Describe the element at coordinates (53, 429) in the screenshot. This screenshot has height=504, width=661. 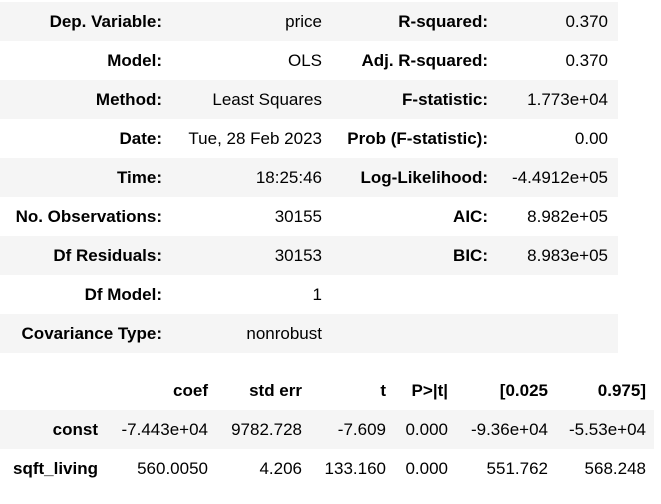
I see `variable-name: const` at that location.